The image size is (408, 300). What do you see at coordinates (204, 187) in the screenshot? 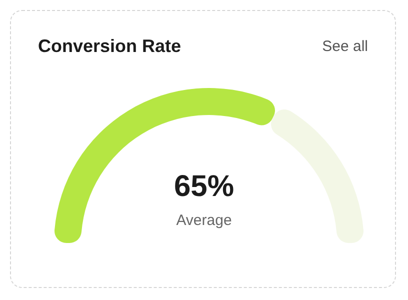
I see `data-label: 65%` at bounding box center [204, 187].